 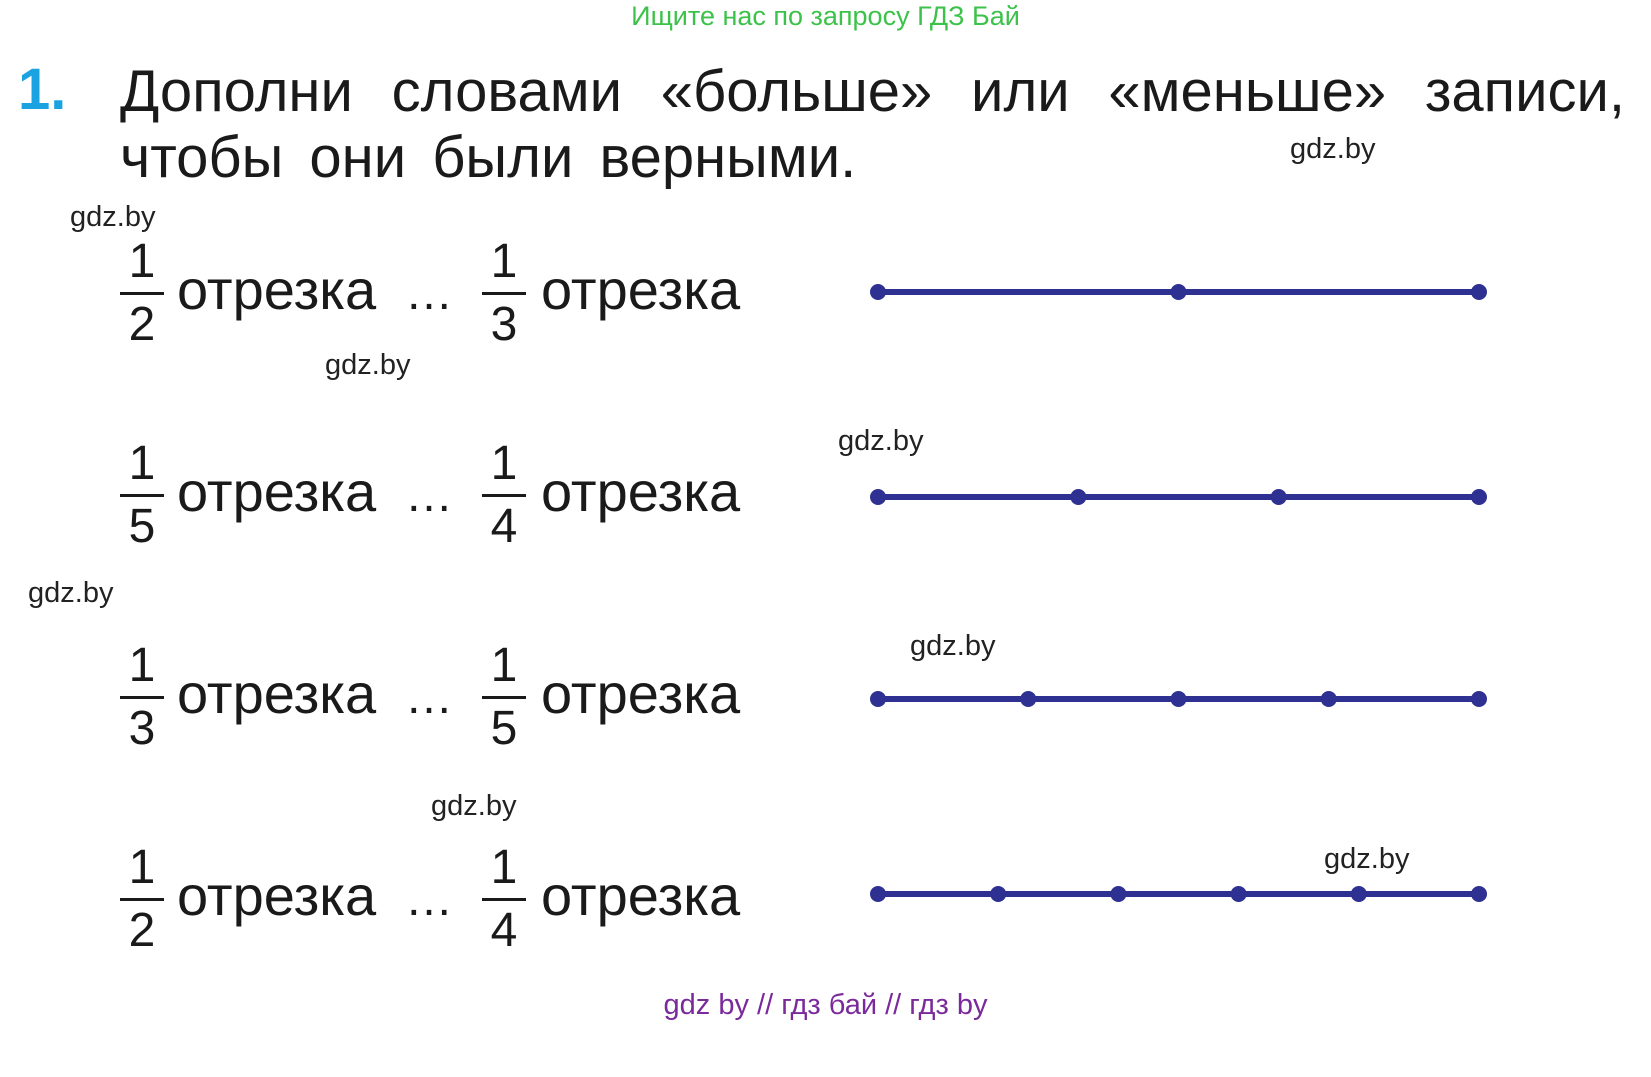 I want to click on right-fraction: 1 3, so click(x=504, y=293).